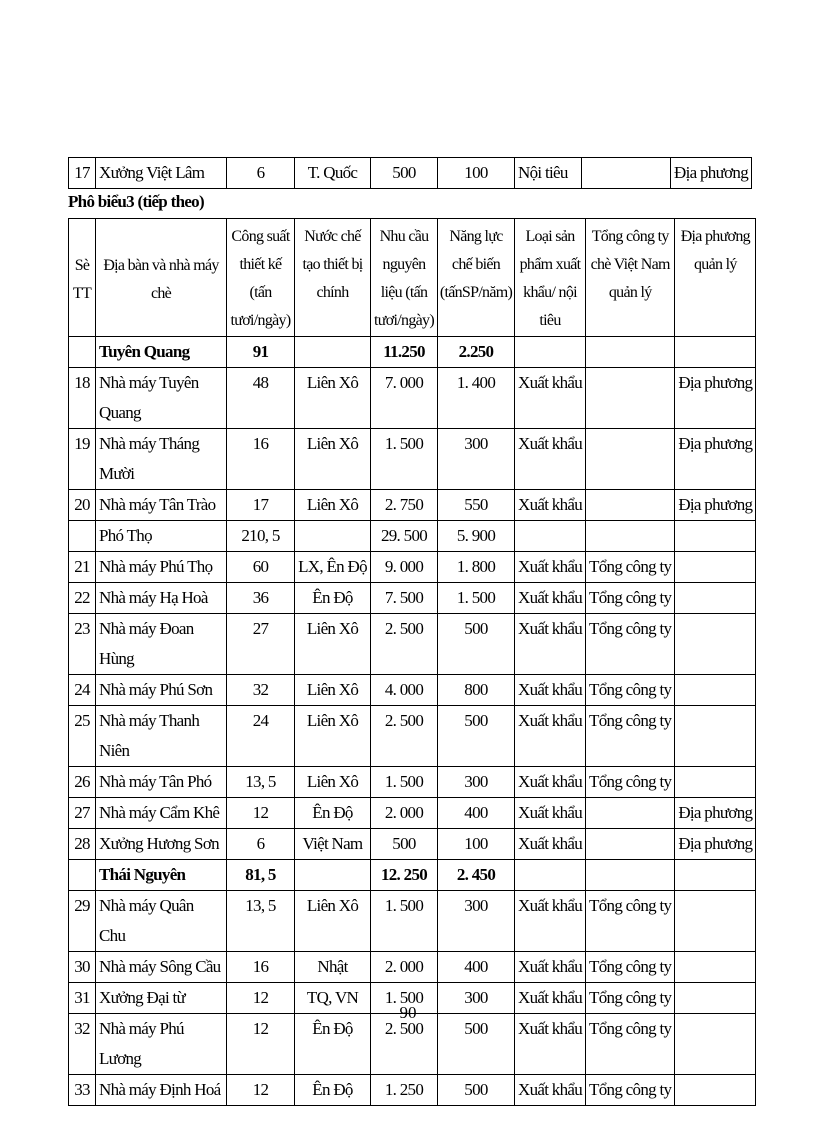 The width and height of the screenshot is (816, 1123). Describe the element at coordinates (136, 201) in the screenshot. I see `table-title: Phô biểu3 (tiếp theo)` at that location.